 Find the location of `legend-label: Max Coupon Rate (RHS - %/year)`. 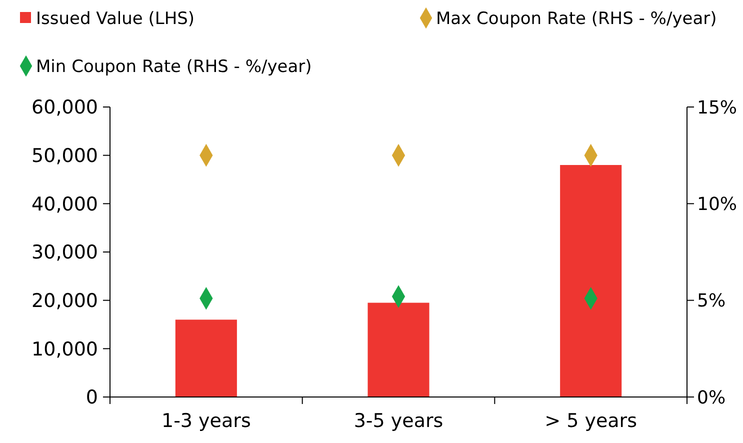

legend-label: Max Coupon Rate (RHS - %/year) is located at coordinates (576, 19).